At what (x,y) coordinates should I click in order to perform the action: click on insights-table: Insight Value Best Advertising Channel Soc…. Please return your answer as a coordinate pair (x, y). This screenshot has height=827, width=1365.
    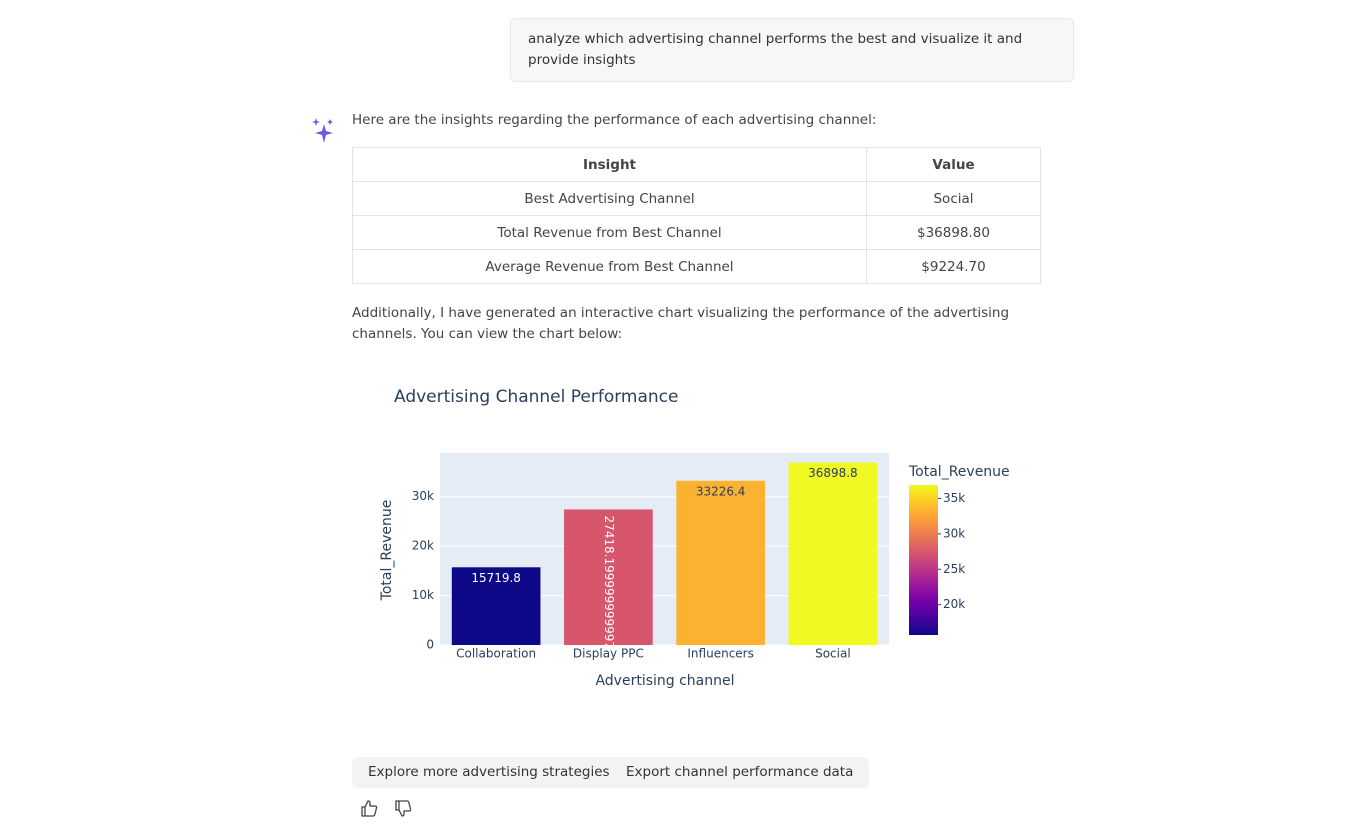
    Looking at the image, I should click on (696, 215).